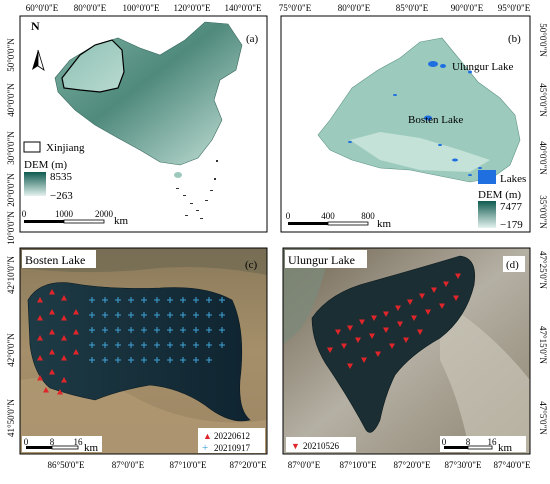 The width and height of the screenshot is (550, 484). What do you see at coordinates (487, 177) in the screenshot?
I see `lakes-legend-swatch` at bounding box center [487, 177].